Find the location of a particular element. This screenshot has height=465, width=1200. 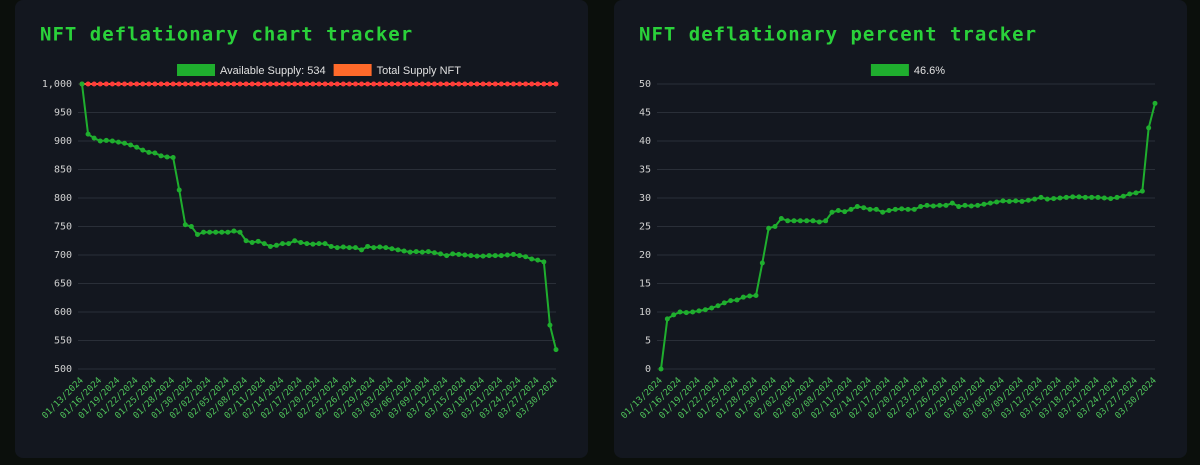

y-tick-label: 45 is located at coordinates (645, 113).